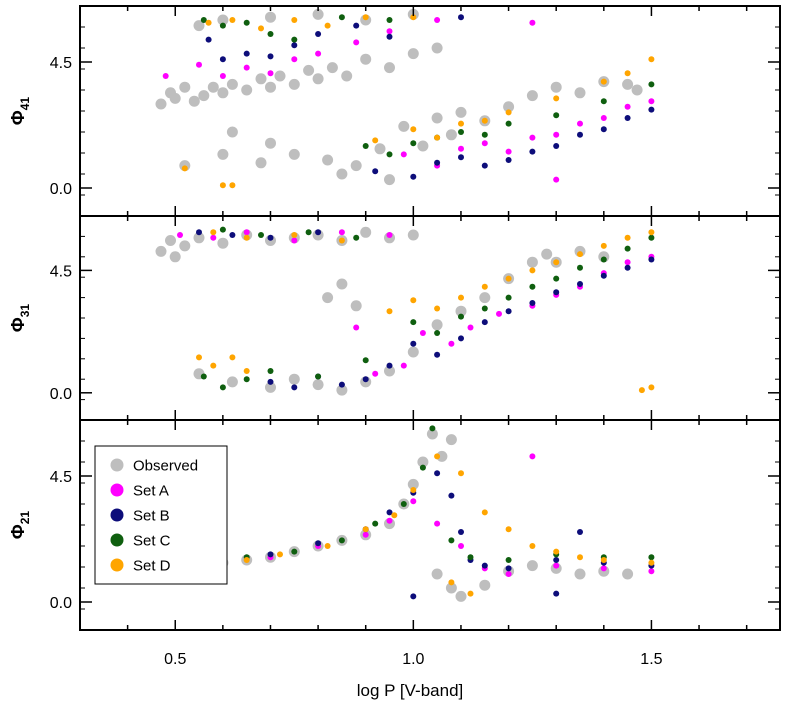 The image size is (802, 702). Describe the element at coordinates (165, 466) in the screenshot. I see `legend-label: Observed` at that location.